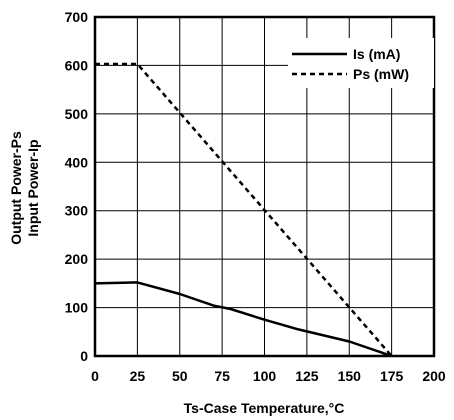 The image size is (454, 420). What do you see at coordinates (180, 376) in the screenshot?
I see `x-tick-label: 50` at bounding box center [180, 376].